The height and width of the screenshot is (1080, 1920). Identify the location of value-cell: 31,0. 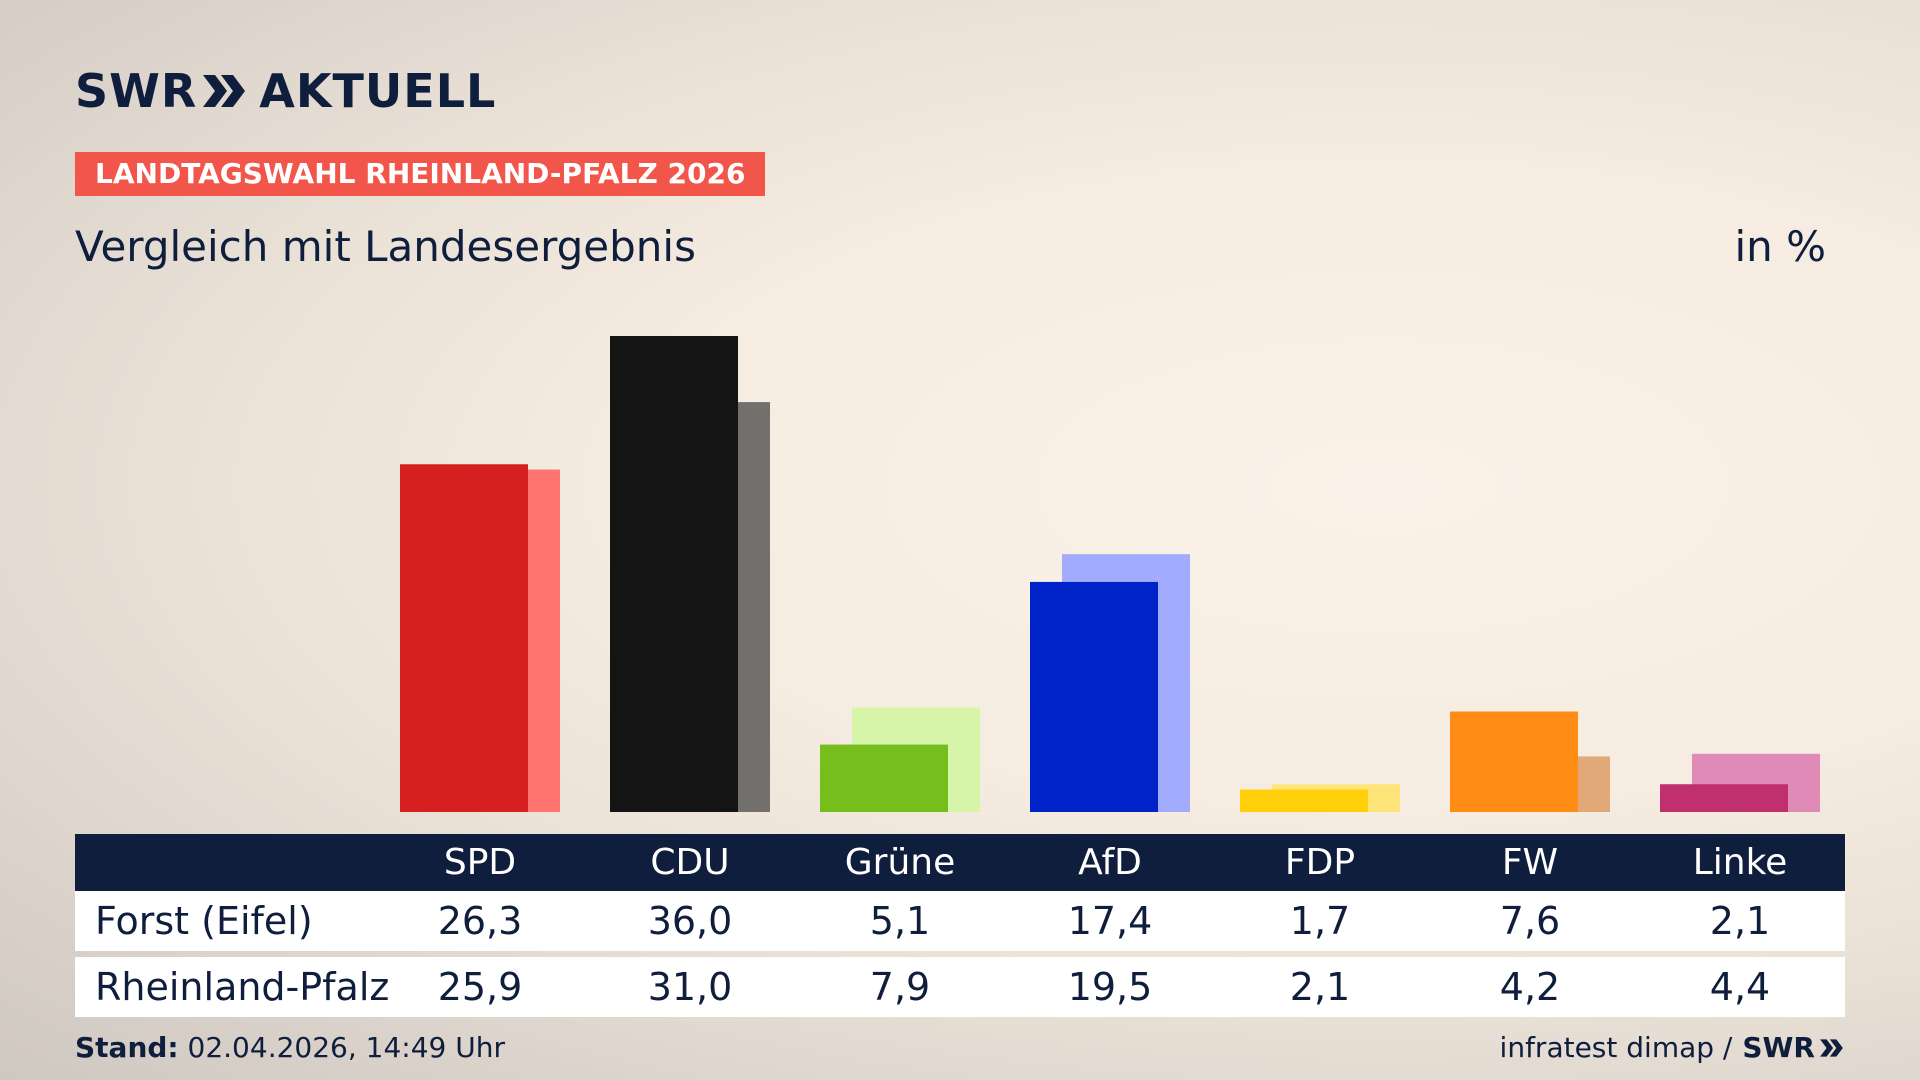
(690, 987).